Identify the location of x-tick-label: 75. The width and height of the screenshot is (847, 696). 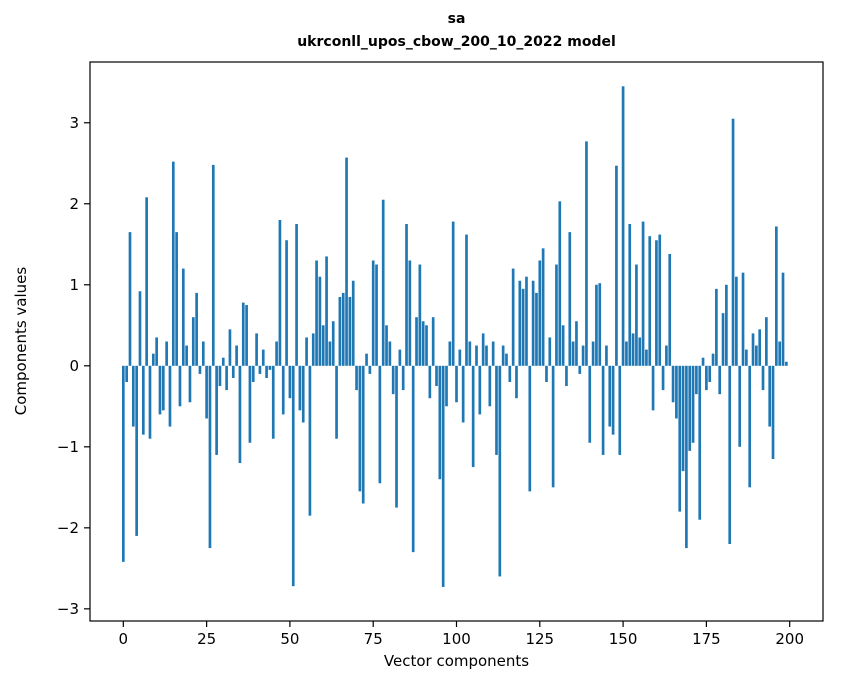
(373, 639).